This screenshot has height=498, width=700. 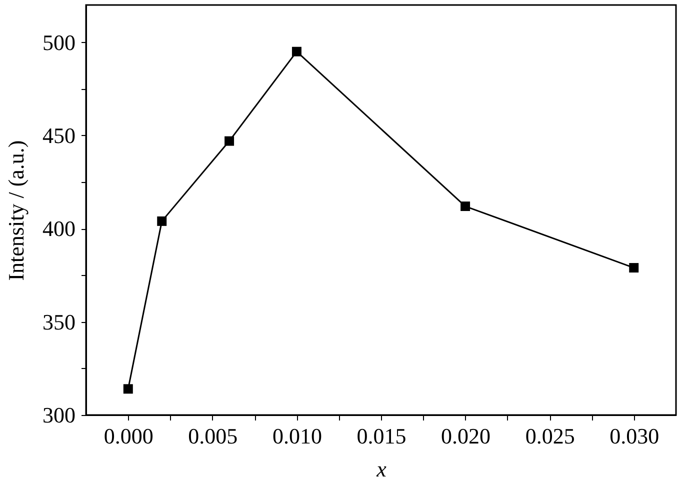 I want to click on y-tick-label: 350, so click(x=59, y=321).